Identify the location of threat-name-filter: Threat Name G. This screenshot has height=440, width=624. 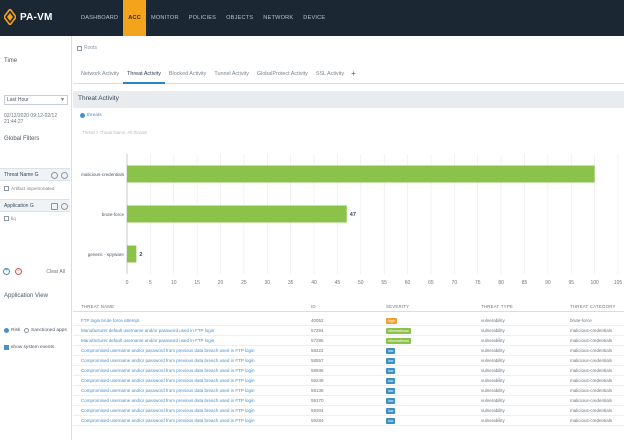
(35, 174).